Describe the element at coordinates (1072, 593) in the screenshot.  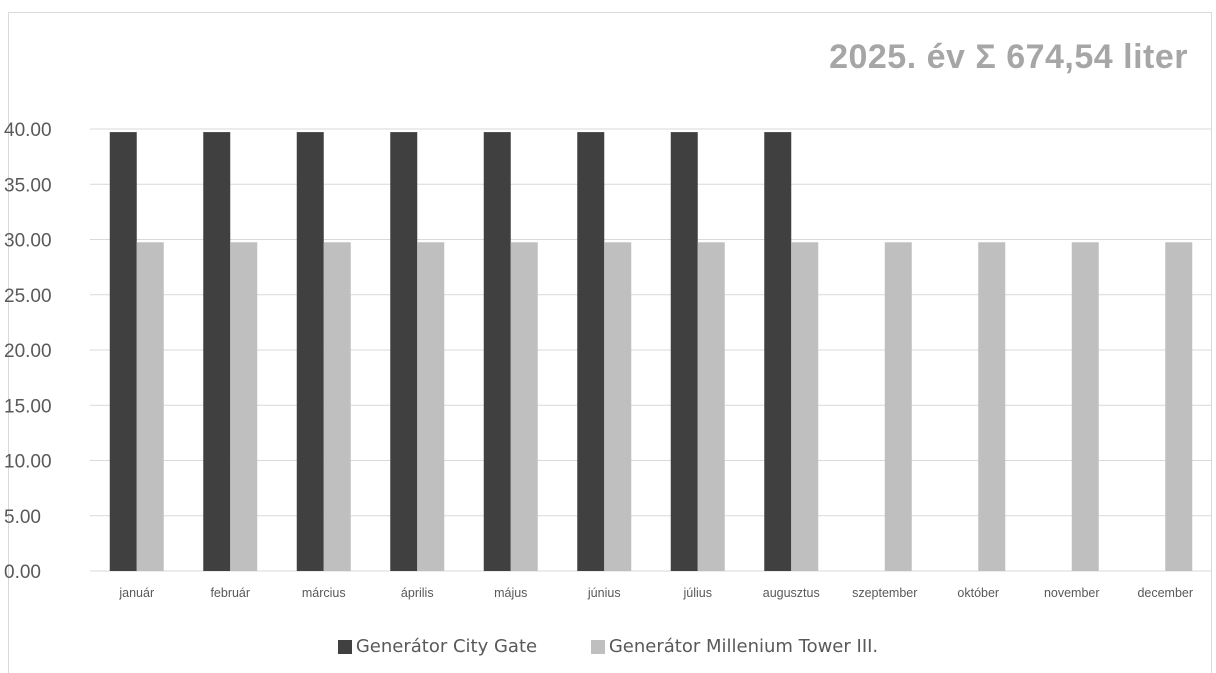
I see `x-tick-label: november` at that location.